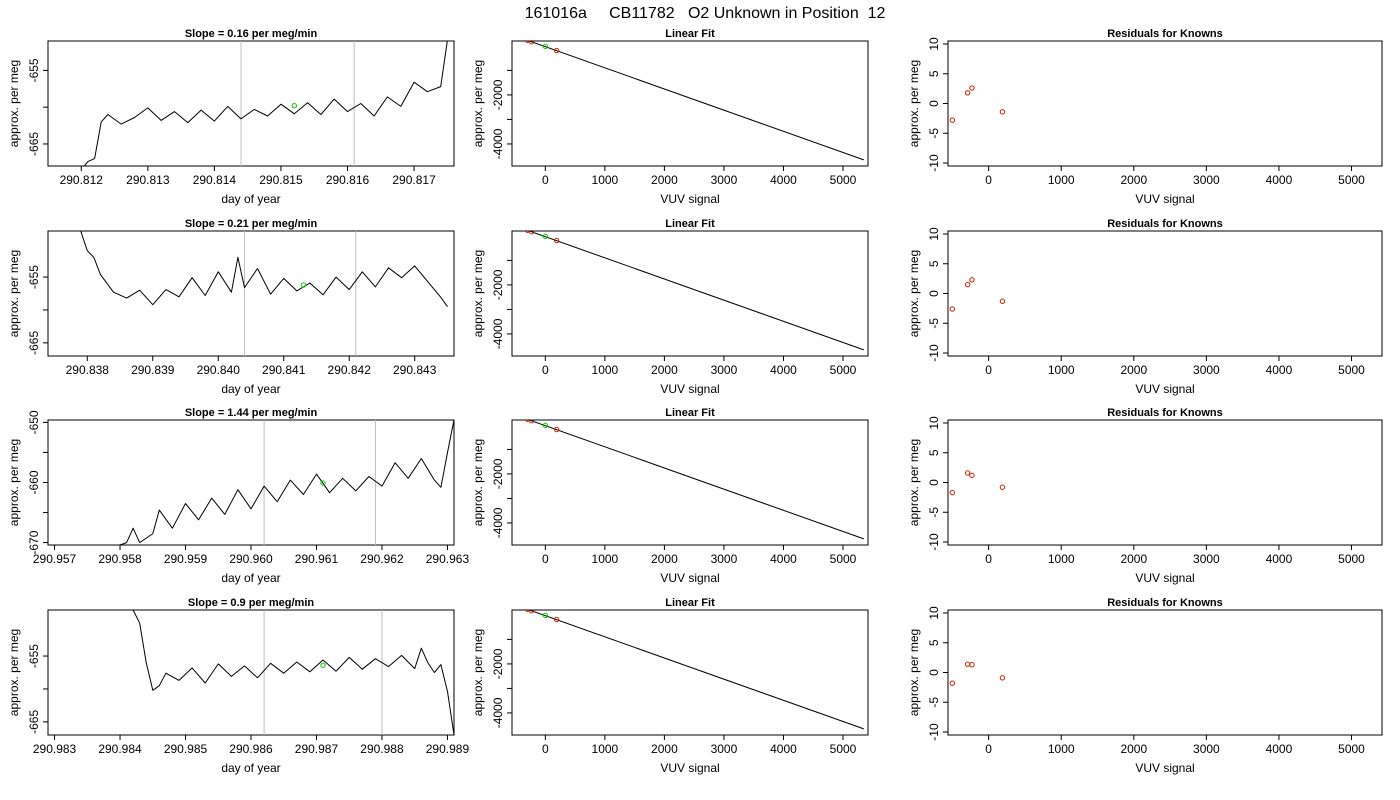 The image size is (1400, 800). What do you see at coordinates (251, 749) in the screenshot?
I see `x-tick-label: 290.986` at bounding box center [251, 749].